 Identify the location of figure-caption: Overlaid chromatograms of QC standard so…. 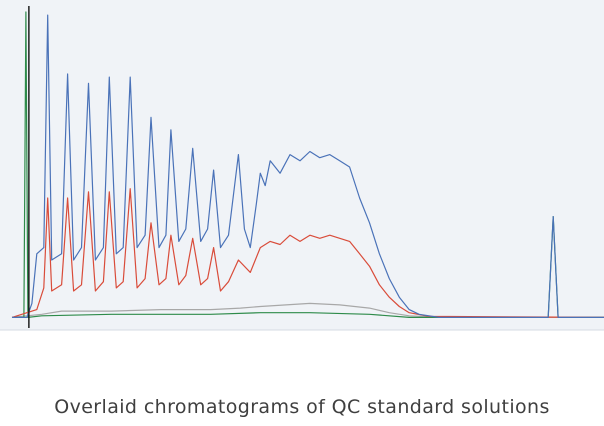
(302, 407).